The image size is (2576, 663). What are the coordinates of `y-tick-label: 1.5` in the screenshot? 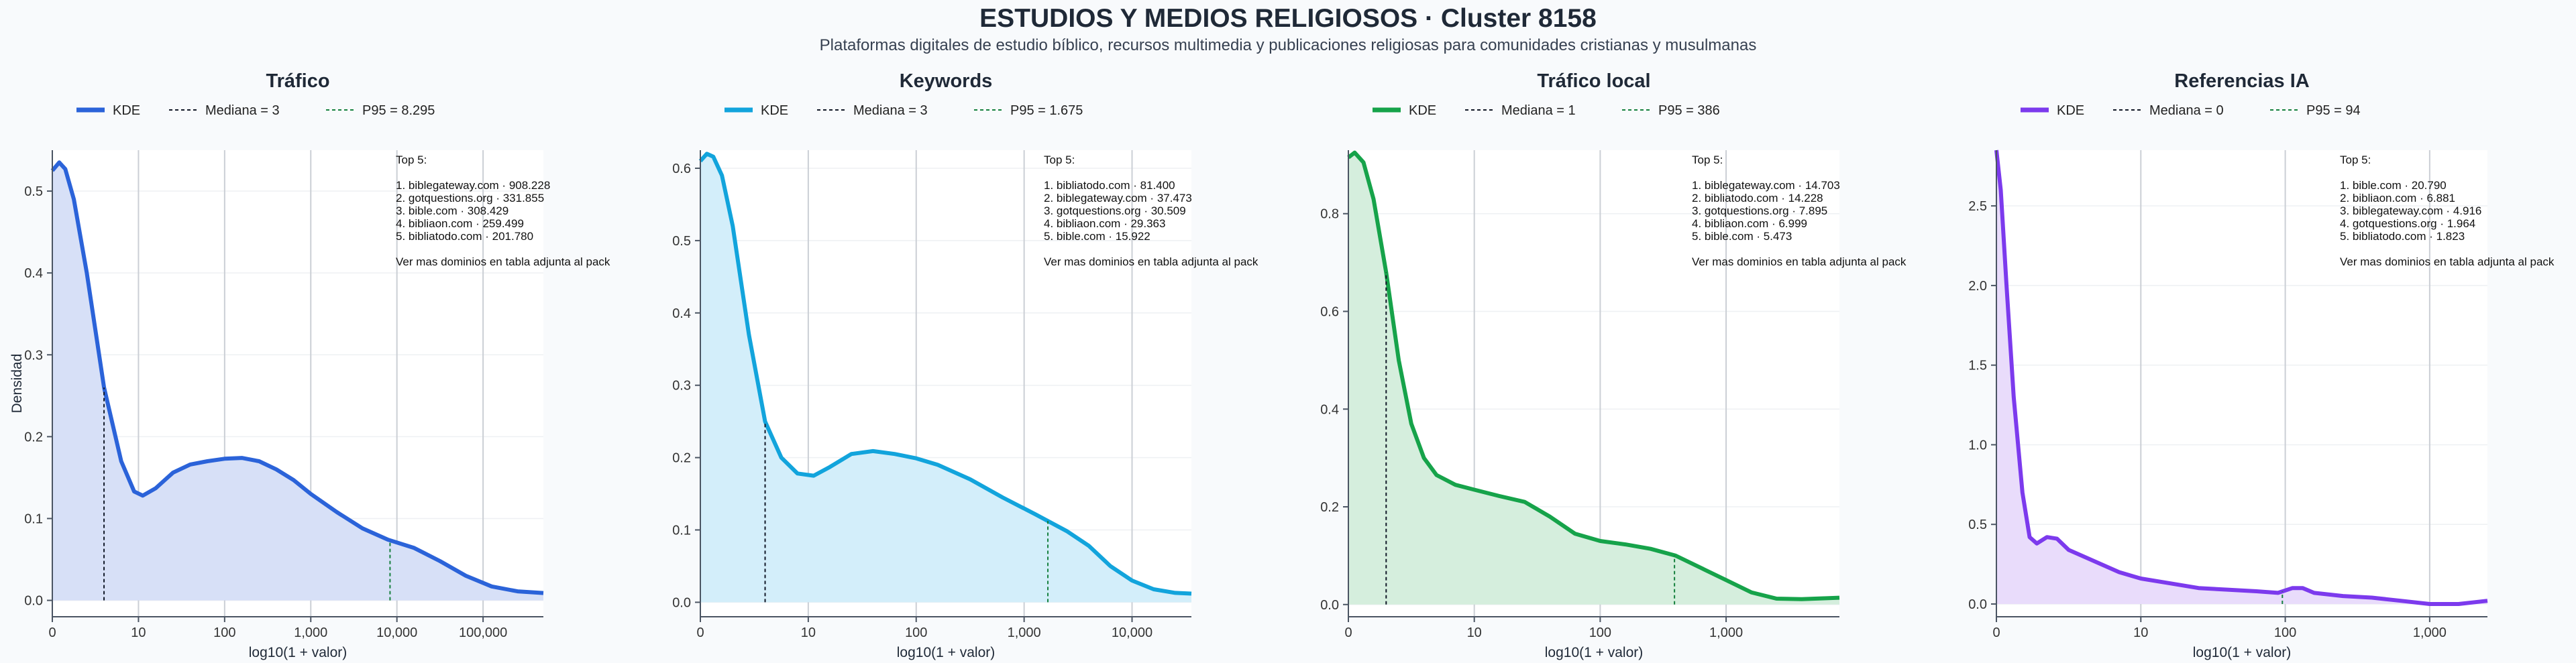 It's located at (1977, 366).